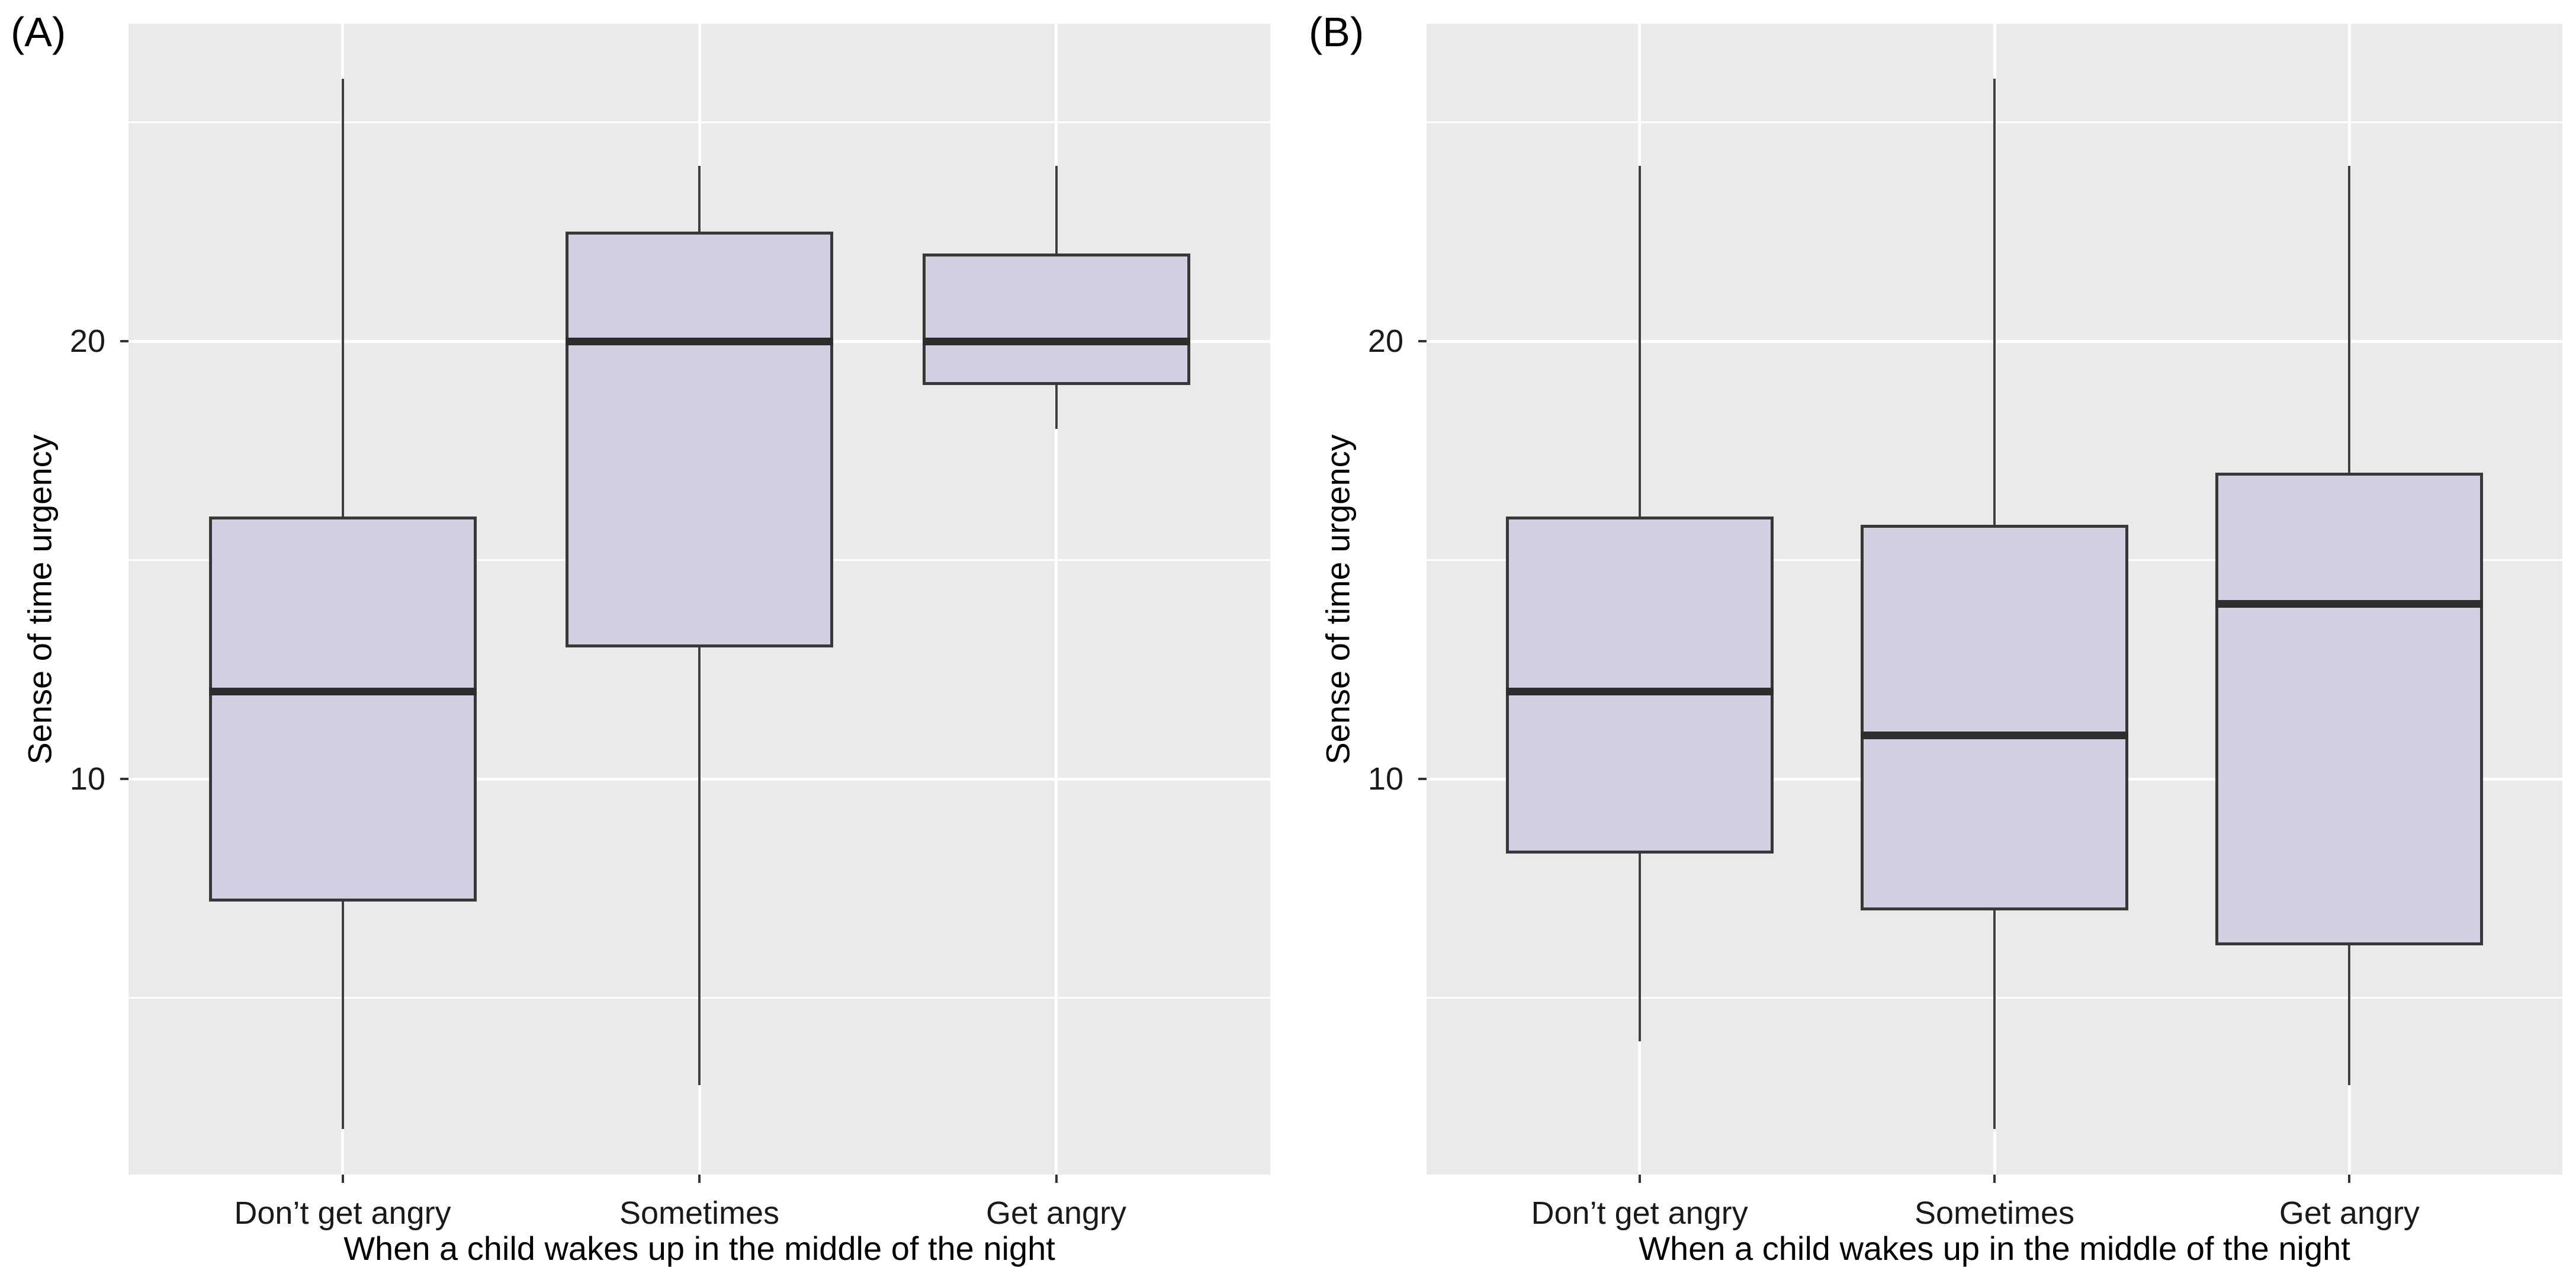  Describe the element at coordinates (39, 32) in the screenshot. I see `panel-label: (A)` at that location.